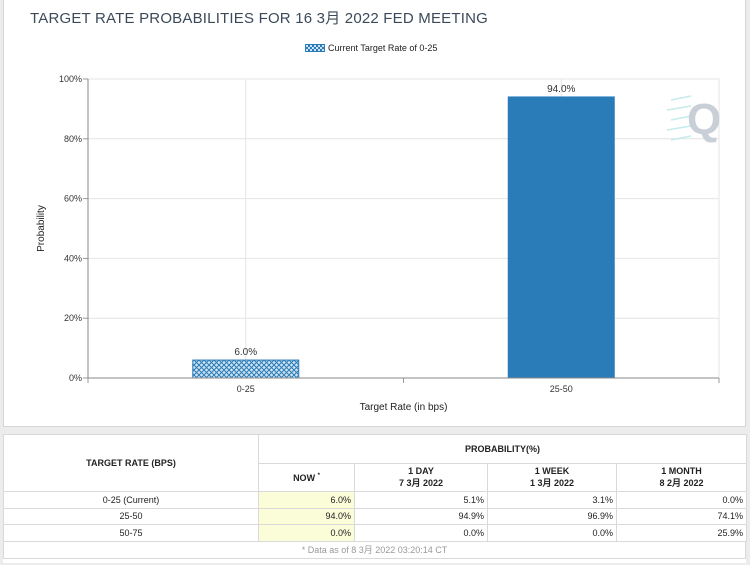 This screenshot has height=565, width=750. I want to click on y-tick-label: 60%, so click(73, 199).